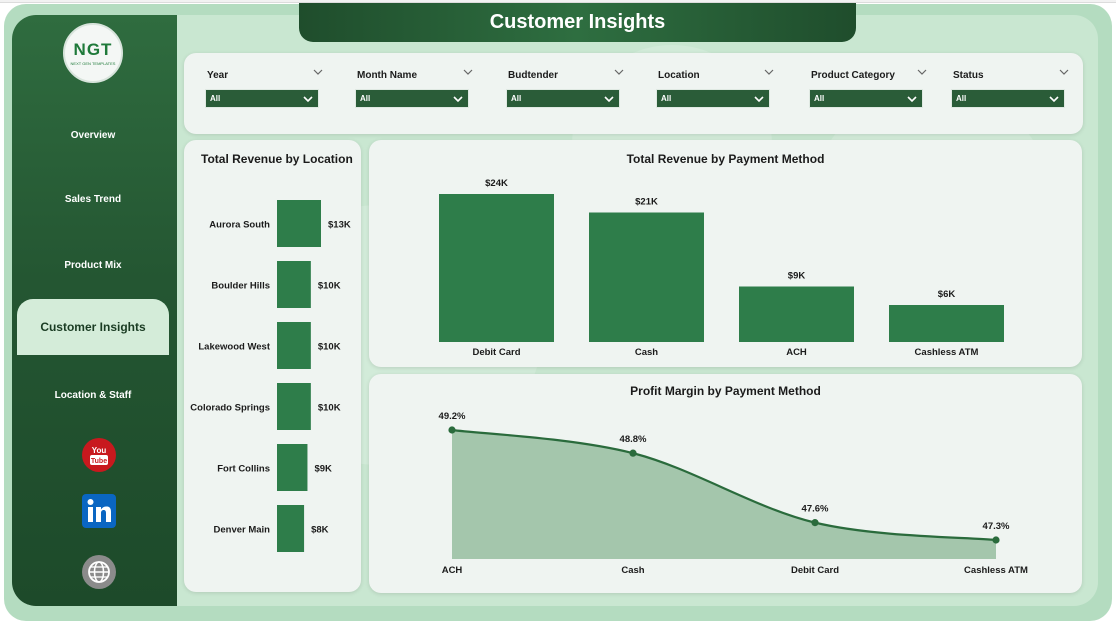 The height and width of the screenshot is (623, 1116). I want to click on top-strip, so click(558, 1).